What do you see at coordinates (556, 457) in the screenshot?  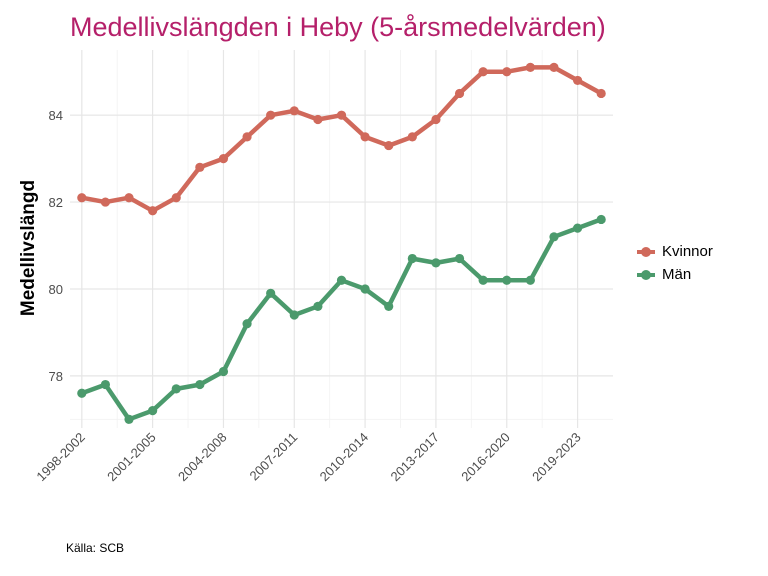 I see `x-tick-label: 2019-2023` at bounding box center [556, 457].